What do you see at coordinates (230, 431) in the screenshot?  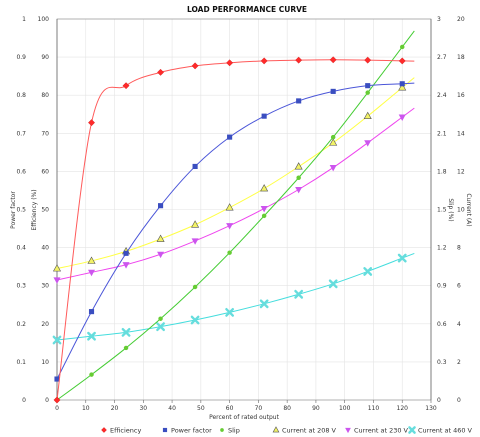 I see `legend-item-slip: Slip` at bounding box center [230, 431].